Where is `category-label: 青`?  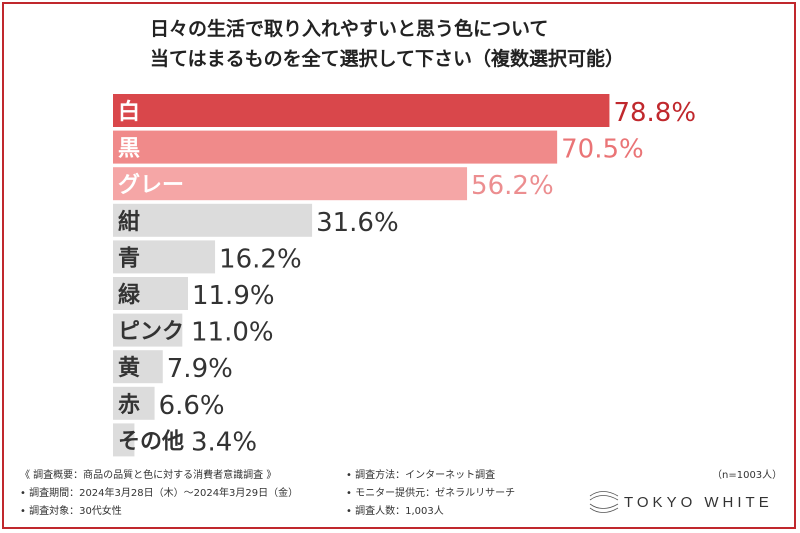 category-label: 青 is located at coordinates (129, 258).